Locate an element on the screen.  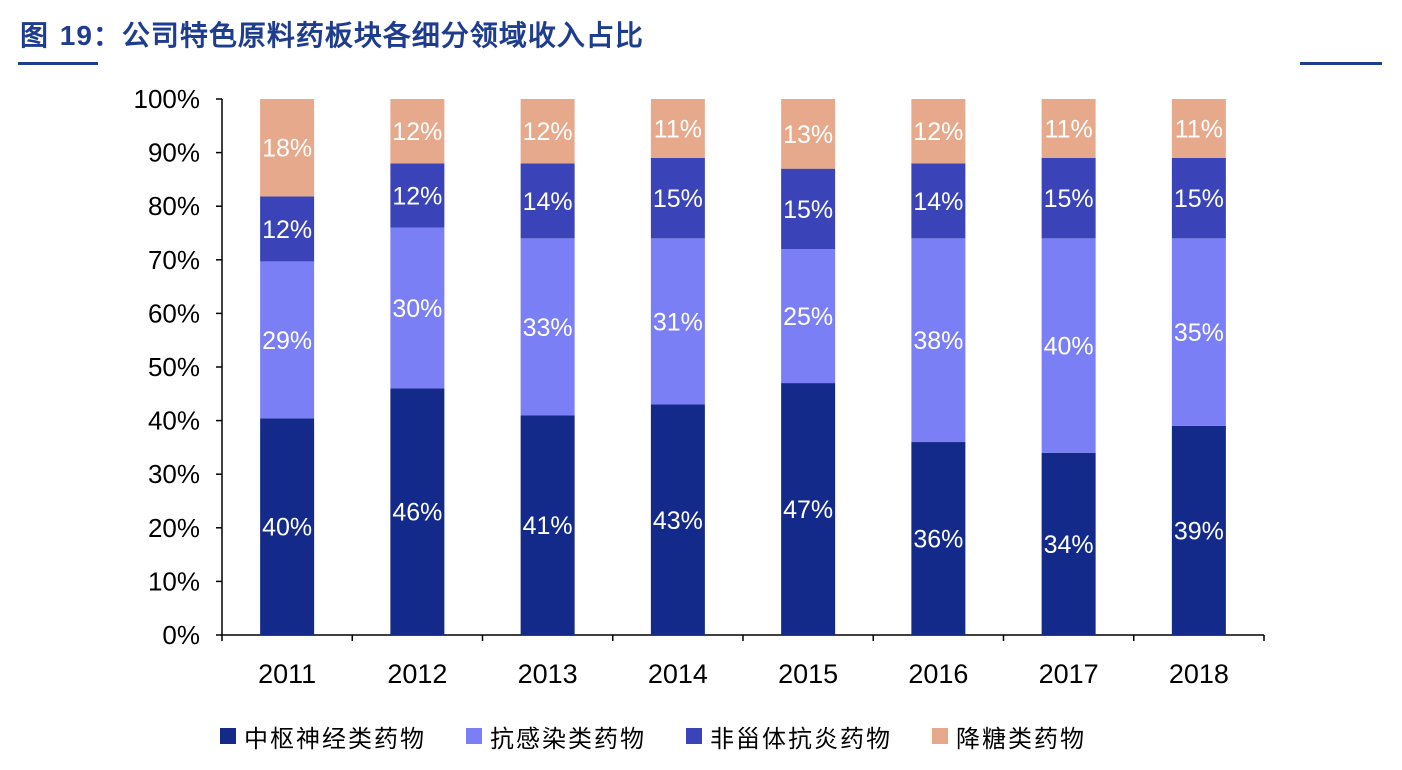
data-label: 31% is located at coordinates (678, 322).